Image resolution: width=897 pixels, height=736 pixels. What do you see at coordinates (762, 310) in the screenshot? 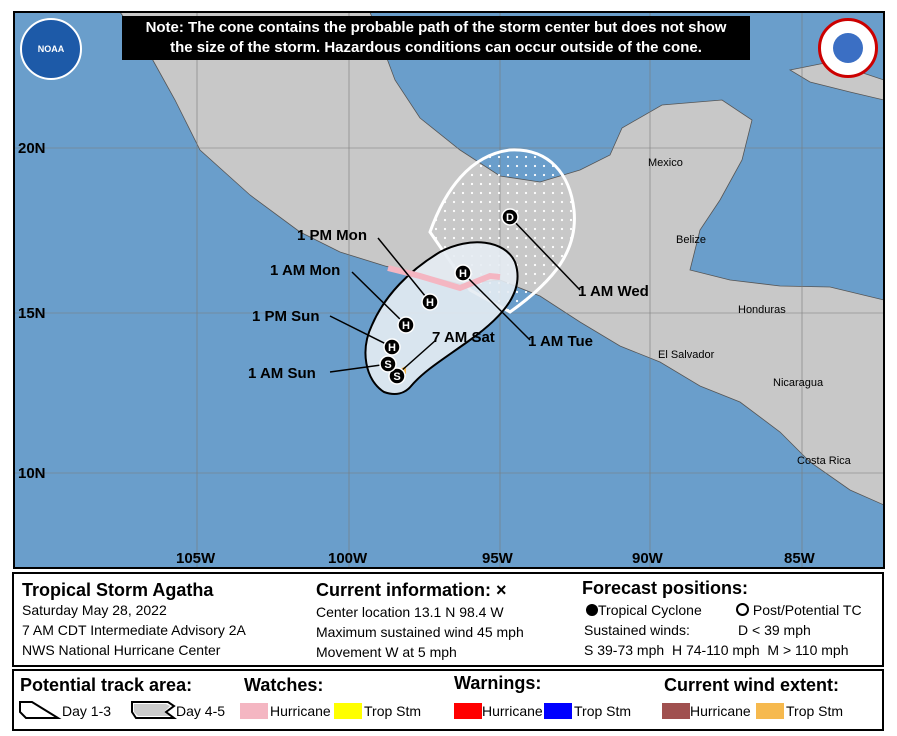
I see `country-label: Honduras` at bounding box center [762, 310].